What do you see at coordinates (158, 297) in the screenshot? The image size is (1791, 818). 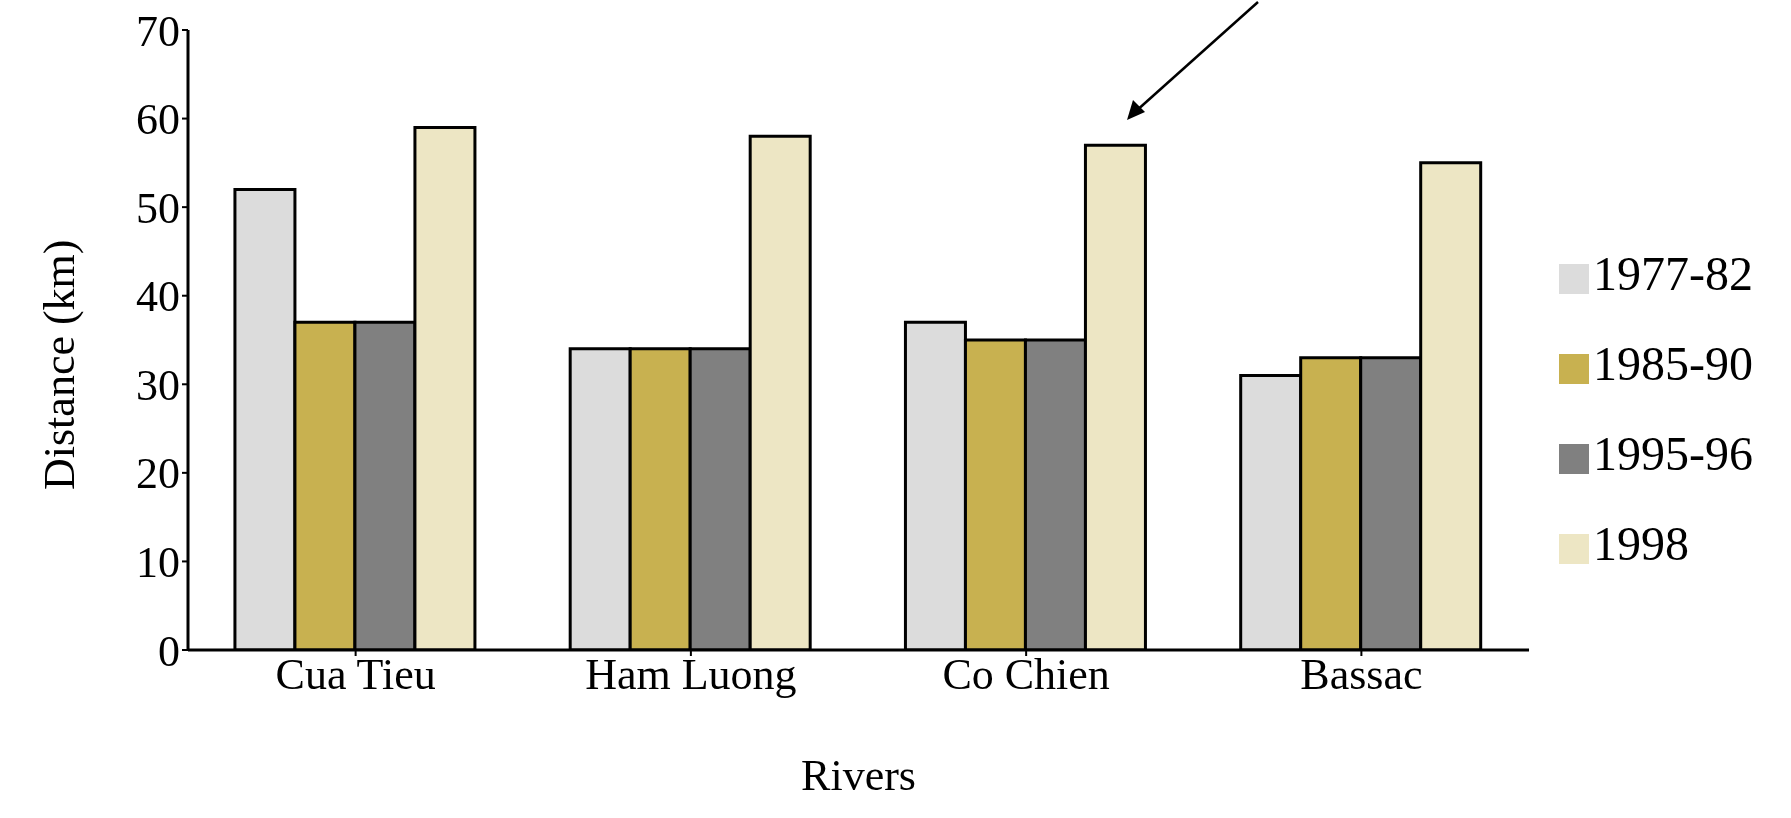 I see `y-tick-label: 40` at bounding box center [158, 297].